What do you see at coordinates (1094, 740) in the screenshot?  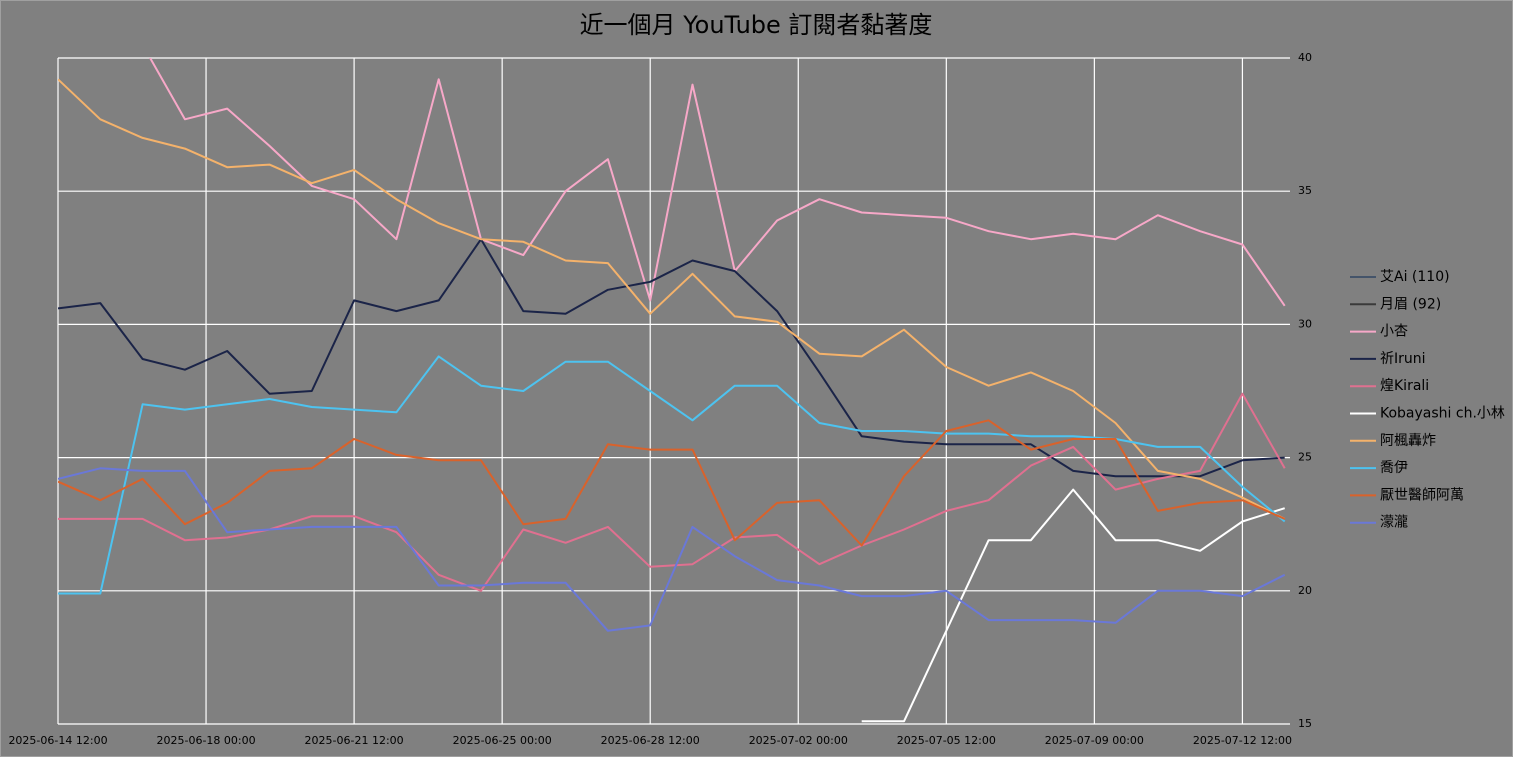 I see `x-tick-label: 2025-07-09 00:00` at bounding box center [1094, 740].